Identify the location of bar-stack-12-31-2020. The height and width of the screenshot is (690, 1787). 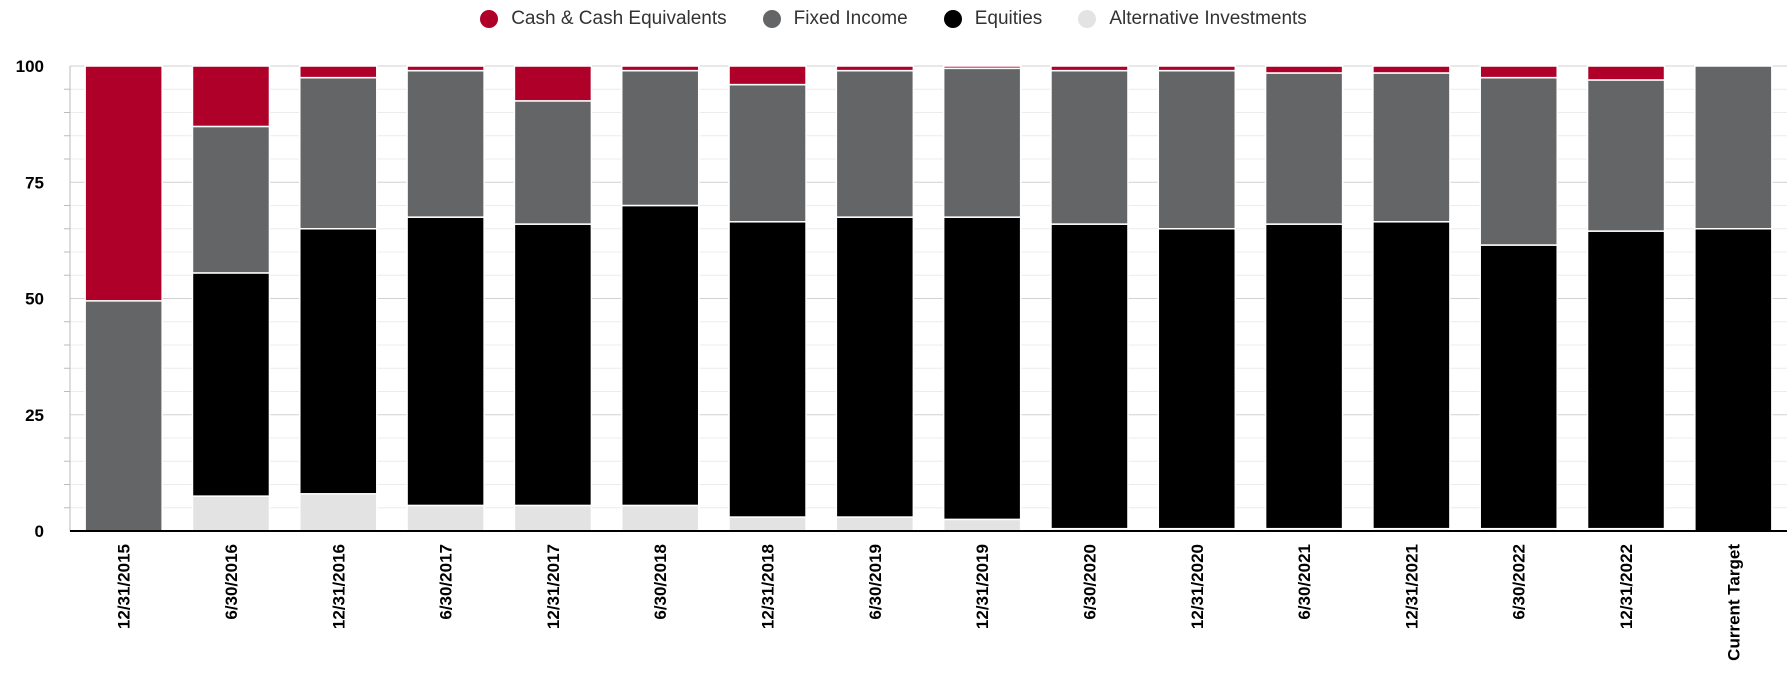
(1197, 298).